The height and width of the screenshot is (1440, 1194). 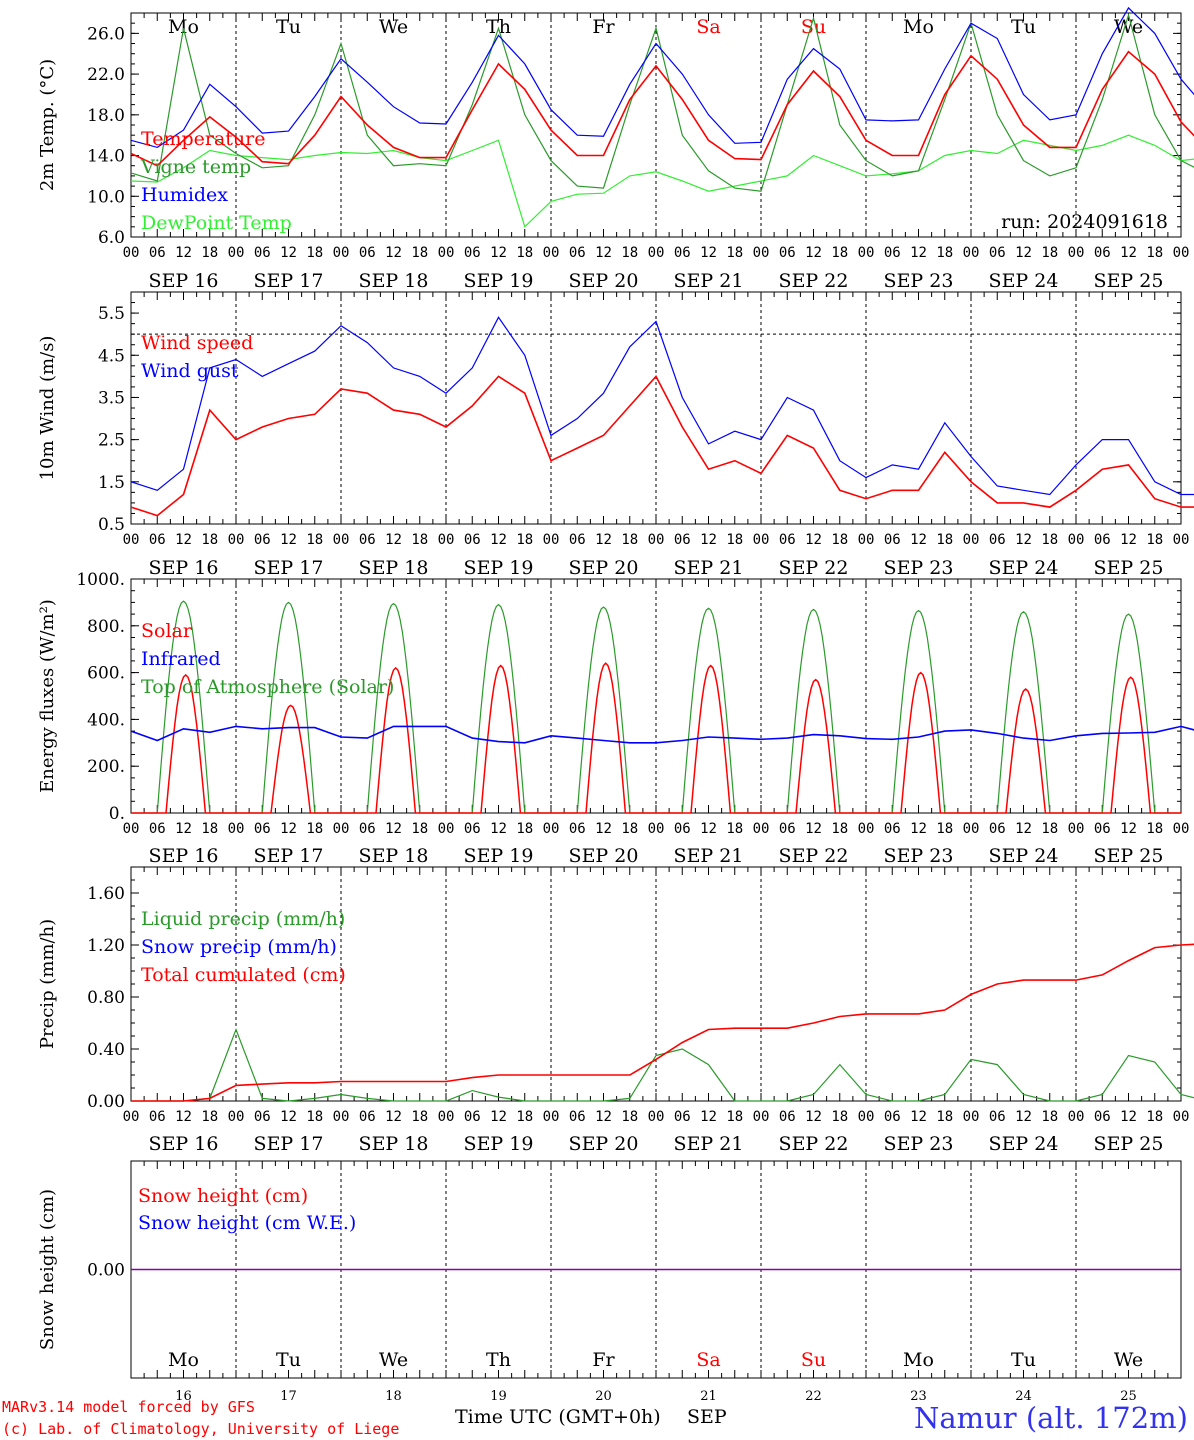 I want to click on date-label: SEP 23, so click(x=919, y=568).